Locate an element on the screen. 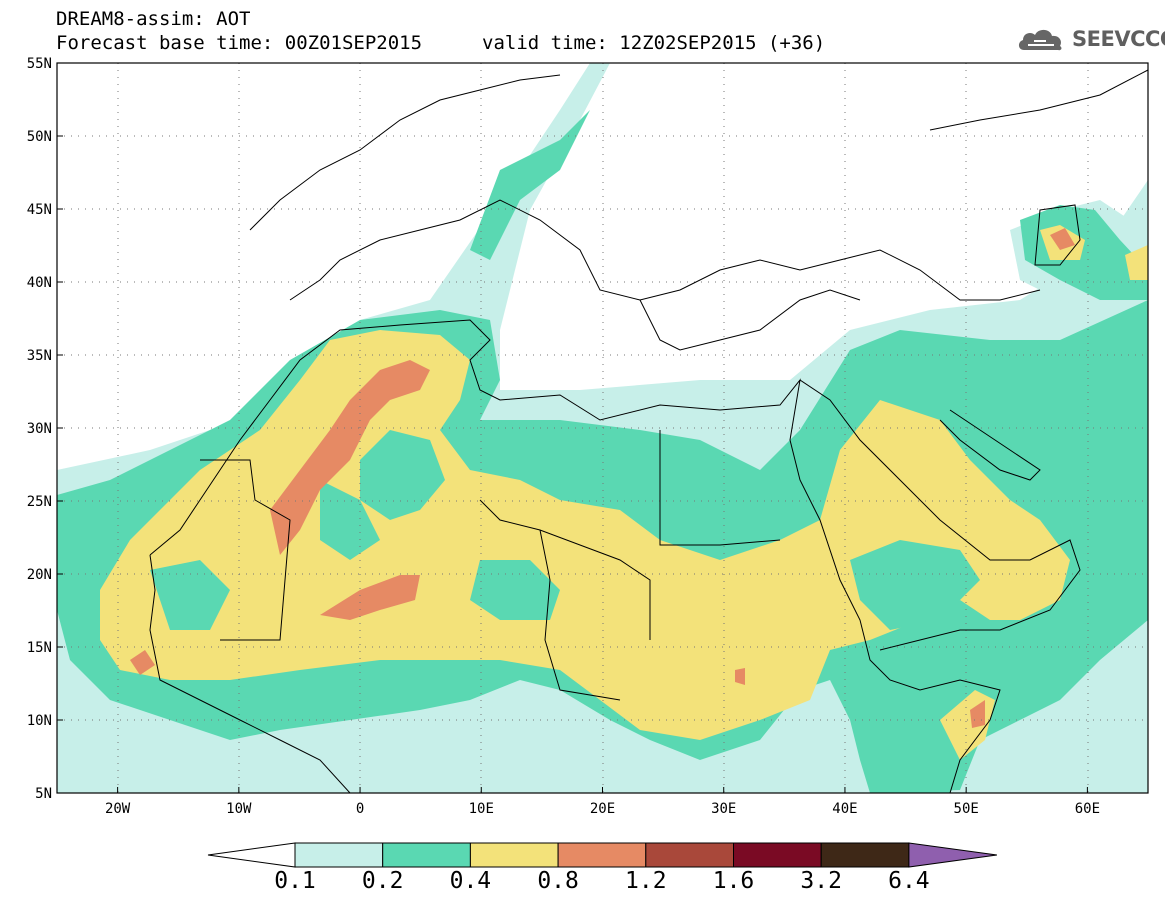  lon-axis: 20W 10W 0 10E 20E 30E 40E 50E 60E is located at coordinates (602, 802).